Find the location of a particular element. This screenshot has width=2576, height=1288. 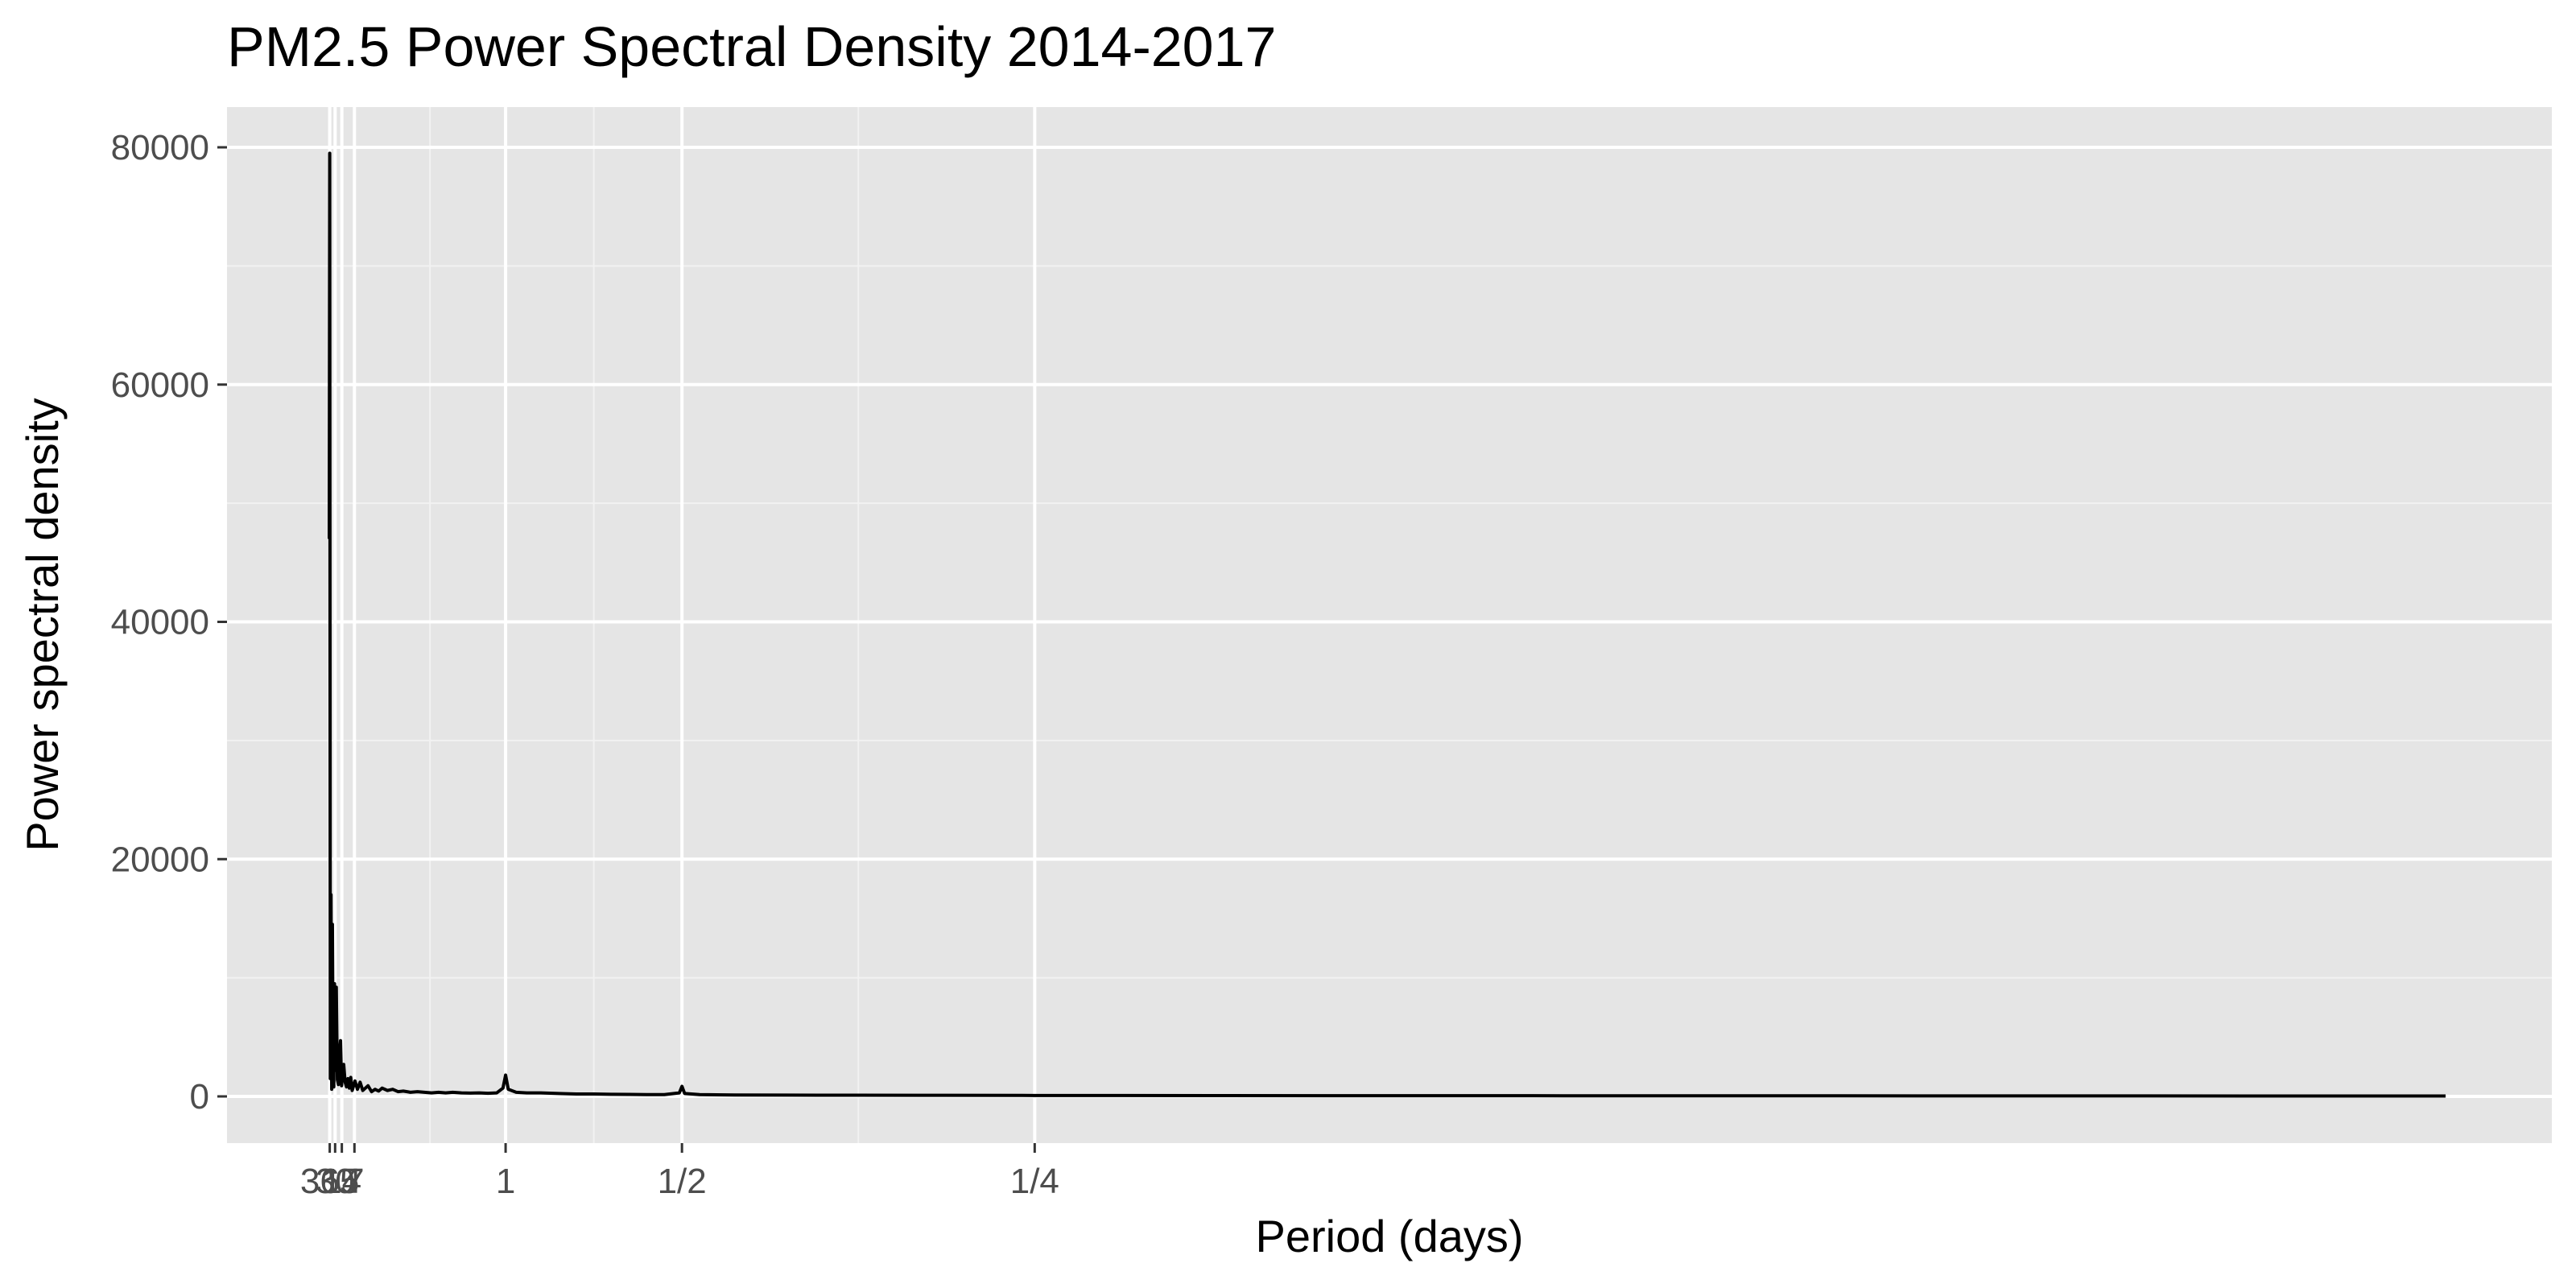

chart-title: PM2.5 Power Spectral Density 2014-2017 is located at coordinates (751, 46).